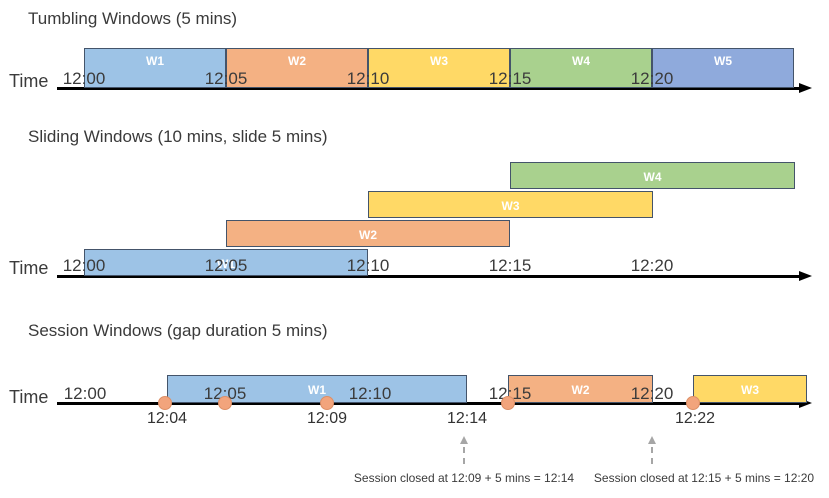  Describe the element at coordinates (368, 265) in the screenshot. I see `sliding-axis-tick-1210: 12:10` at that location.